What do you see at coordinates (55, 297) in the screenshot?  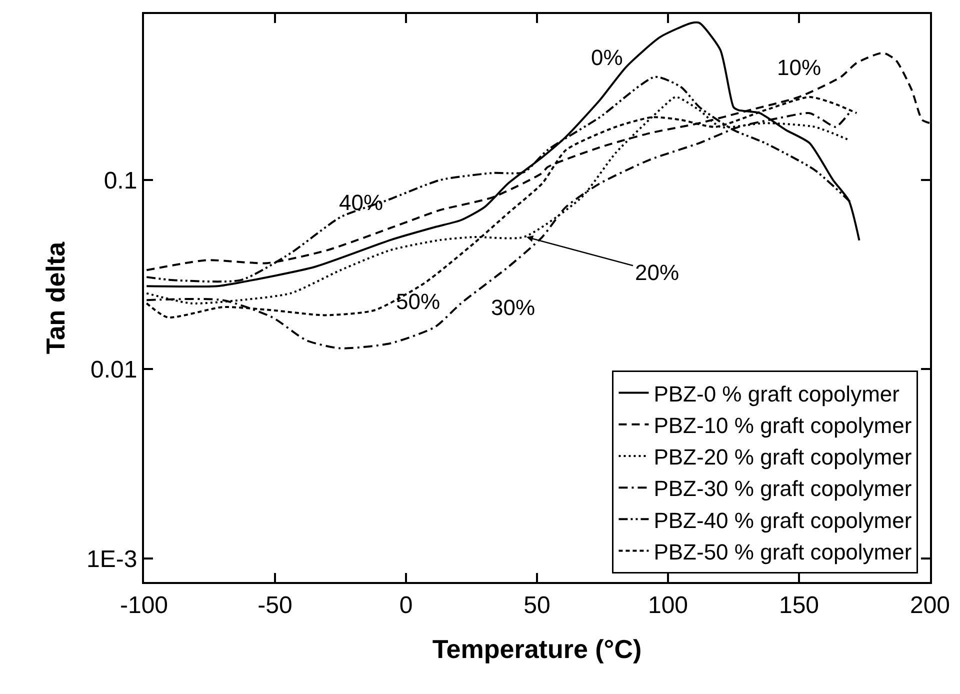 I see `y-axis-title: Tan delta` at bounding box center [55, 297].